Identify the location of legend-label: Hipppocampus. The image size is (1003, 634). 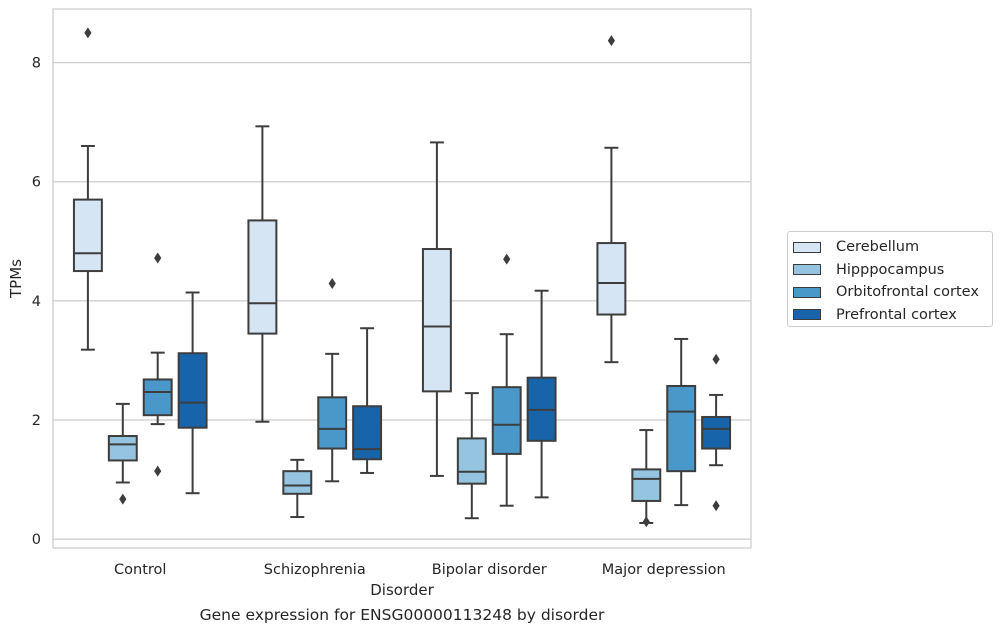
(890, 269).